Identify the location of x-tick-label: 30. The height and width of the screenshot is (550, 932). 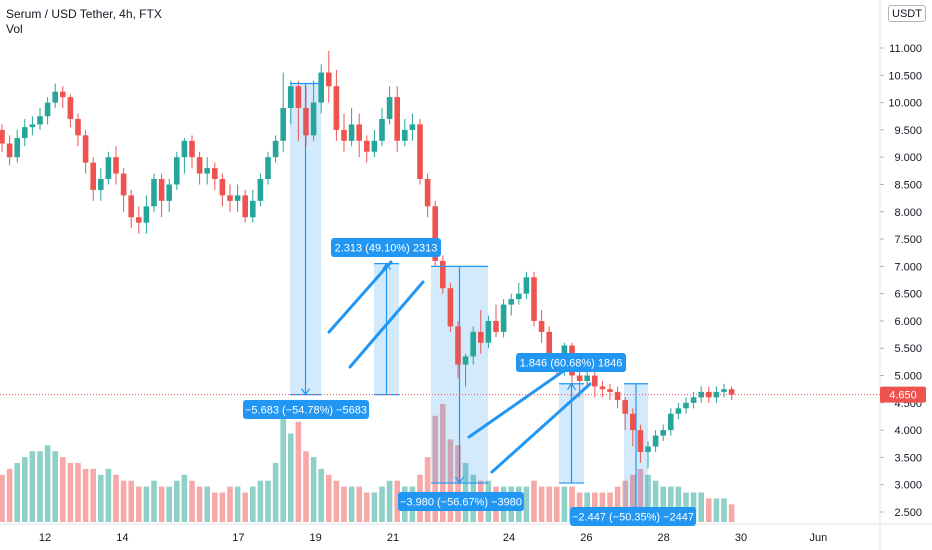
(741, 538).